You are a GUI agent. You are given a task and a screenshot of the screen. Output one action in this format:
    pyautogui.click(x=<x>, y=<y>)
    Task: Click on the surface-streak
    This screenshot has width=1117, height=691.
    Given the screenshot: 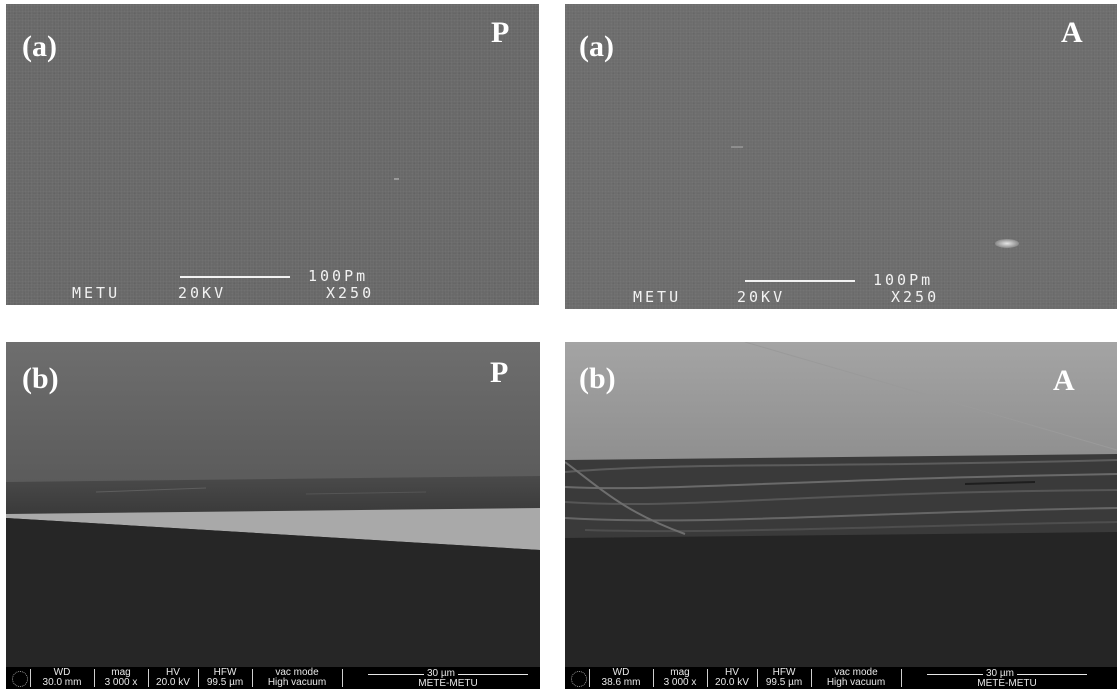 What is the action you would take?
    pyautogui.click(x=737, y=147)
    